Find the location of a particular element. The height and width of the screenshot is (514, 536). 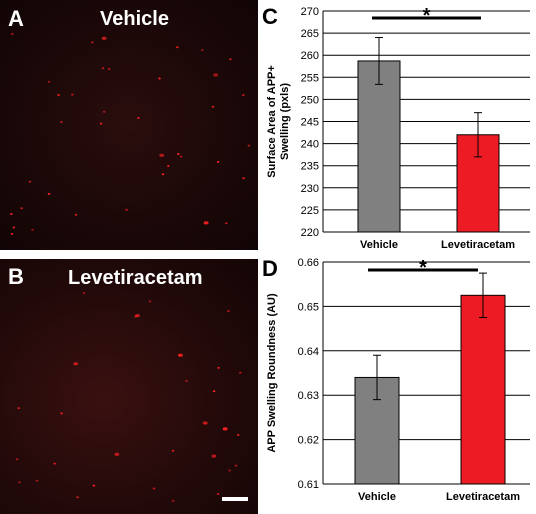

y-tick-label: 0.61 is located at coordinates (308, 485).